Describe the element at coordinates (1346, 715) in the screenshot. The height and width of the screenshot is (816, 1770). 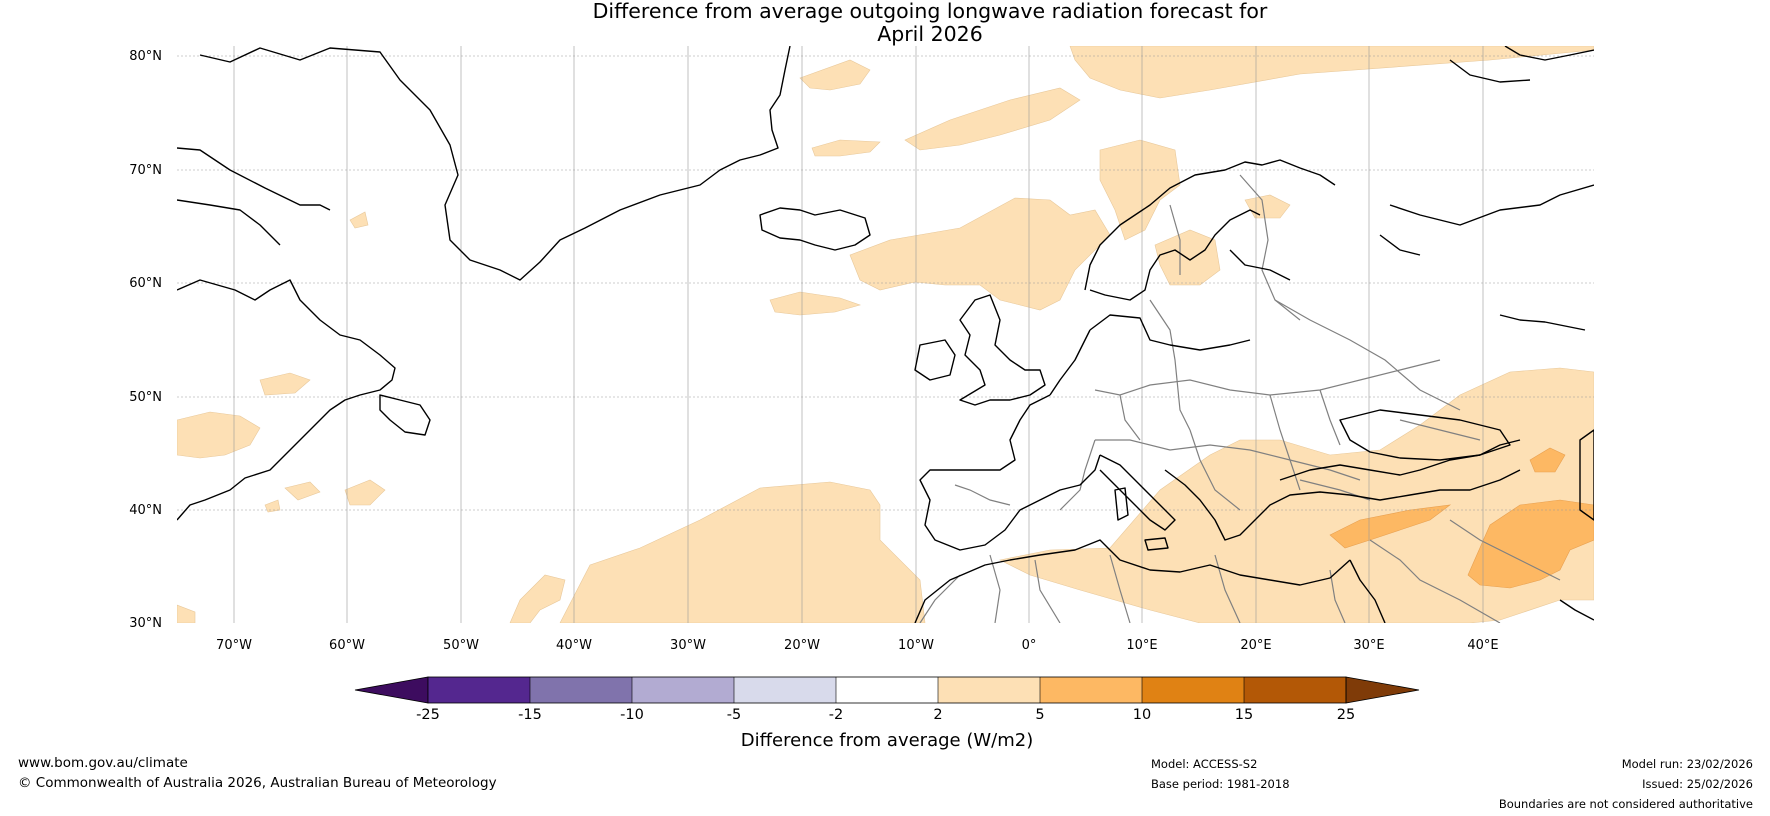
I see `colorbar-tick-25: 25` at that location.